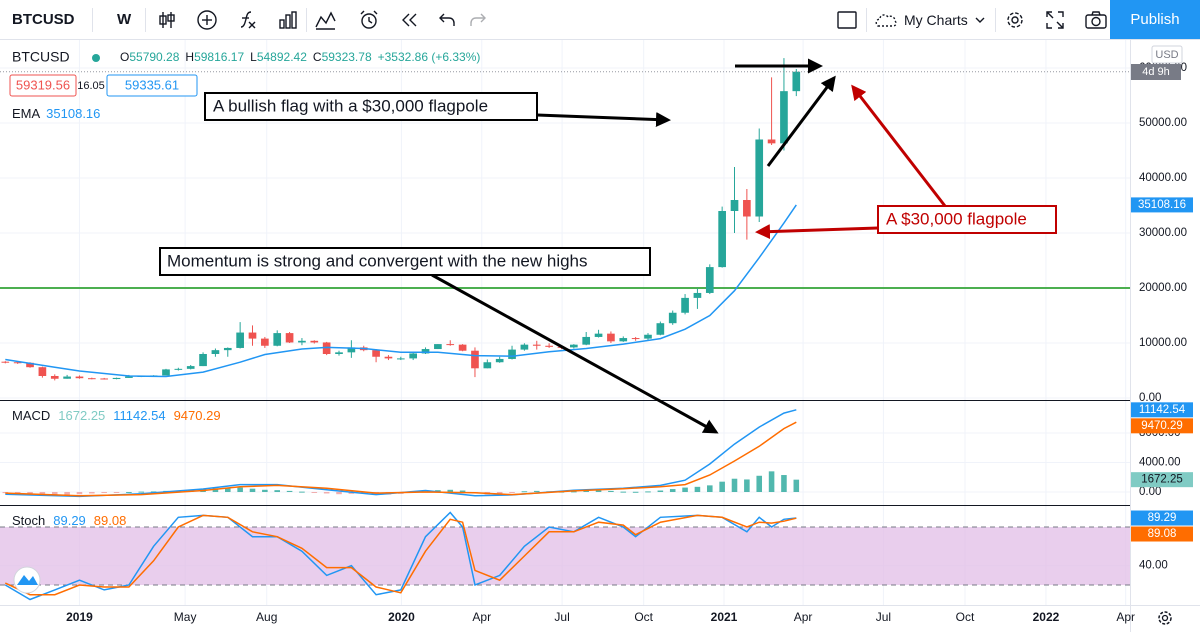 This screenshot has height=632, width=1200. Describe the element at coordinates (409, 19) in the screenshot. I see `replay-icon` at that location.